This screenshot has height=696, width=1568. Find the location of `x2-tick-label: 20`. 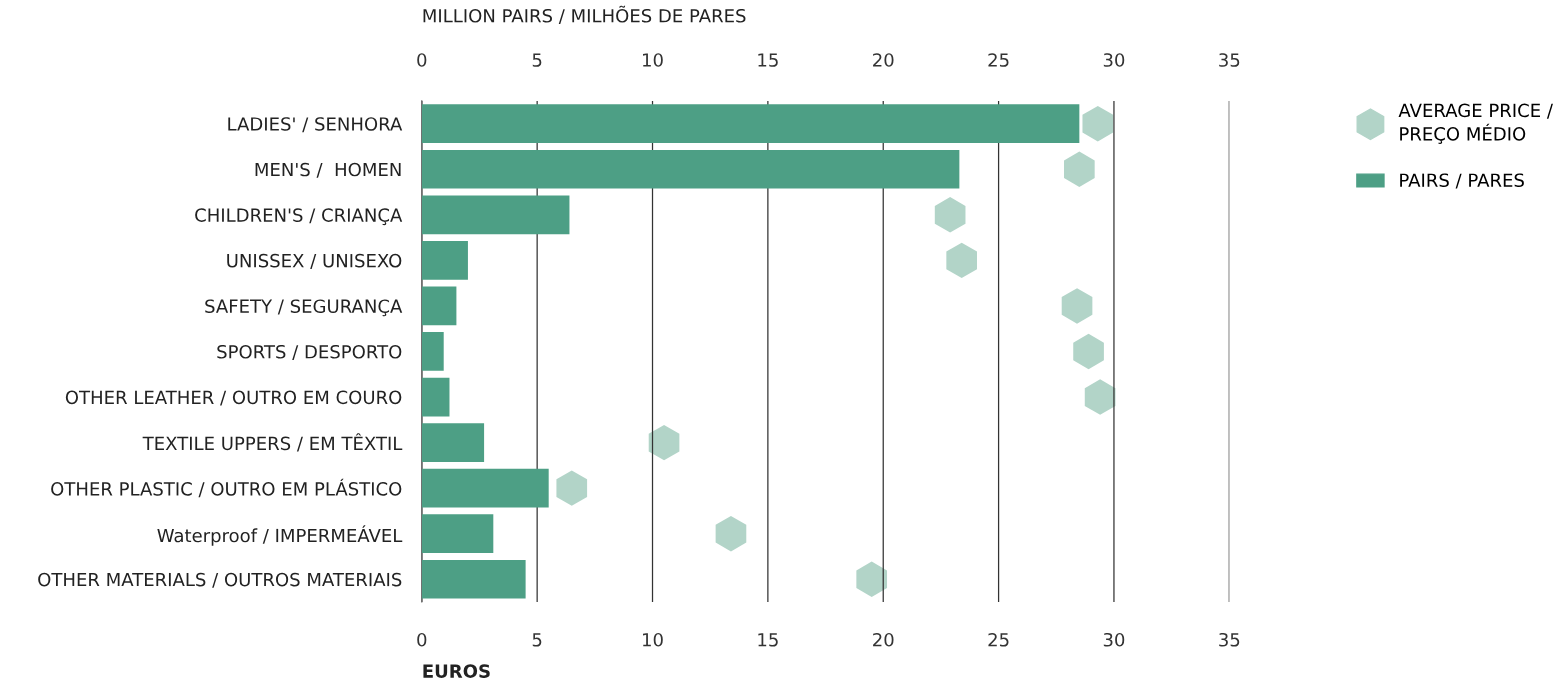

x2-tick-label: 20 is located at coordinates (883, 60).